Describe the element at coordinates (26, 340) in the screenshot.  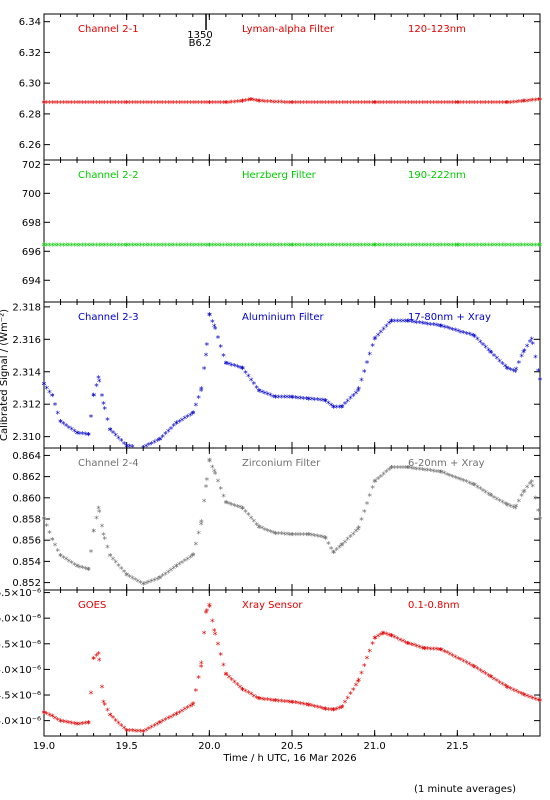
I see `y-tick-label: 2.316` at that location.